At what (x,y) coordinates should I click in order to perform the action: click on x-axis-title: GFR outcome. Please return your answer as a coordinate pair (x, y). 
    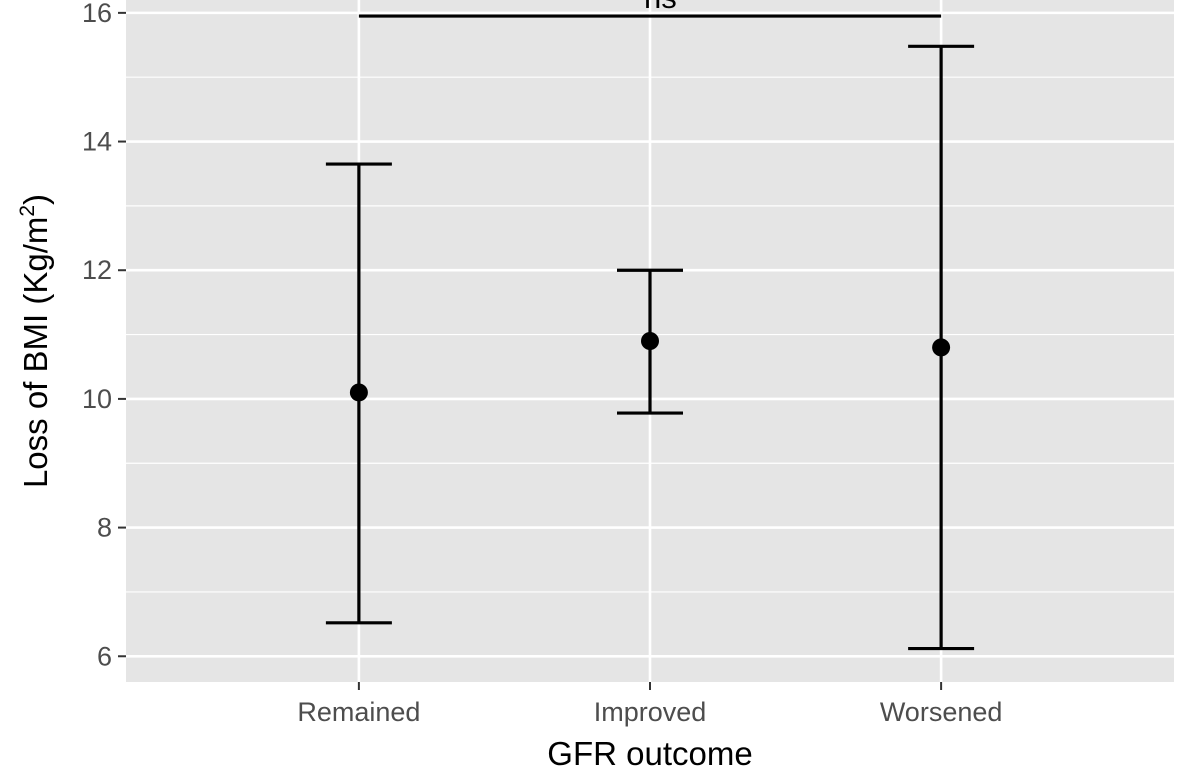
    Looking at the image, I should click on (649, 753).